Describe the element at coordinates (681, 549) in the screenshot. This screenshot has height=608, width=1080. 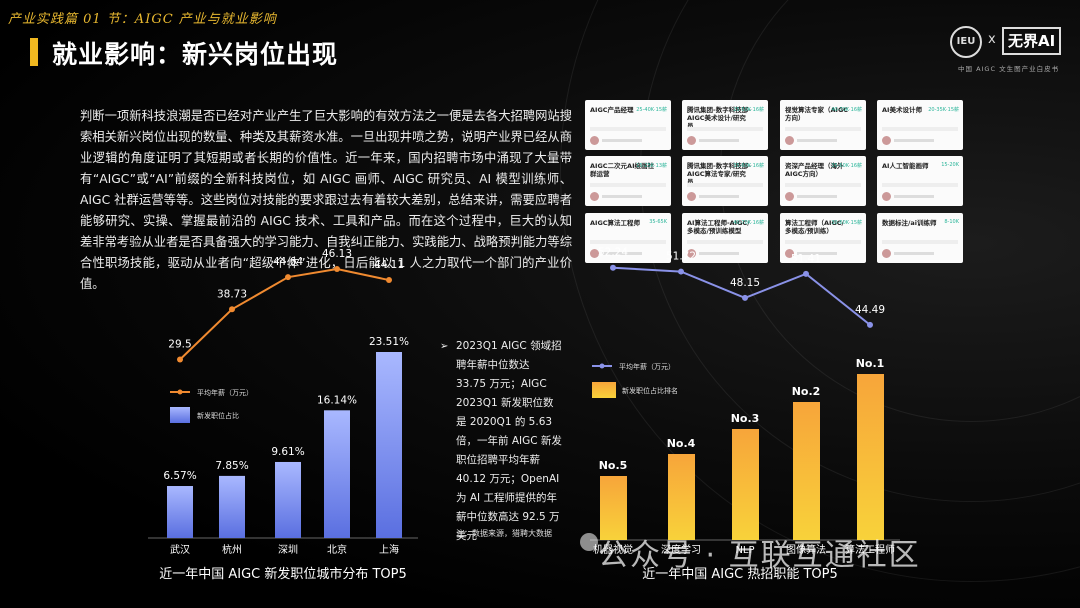
I see `x-tick-label: 深度学习` at that location.